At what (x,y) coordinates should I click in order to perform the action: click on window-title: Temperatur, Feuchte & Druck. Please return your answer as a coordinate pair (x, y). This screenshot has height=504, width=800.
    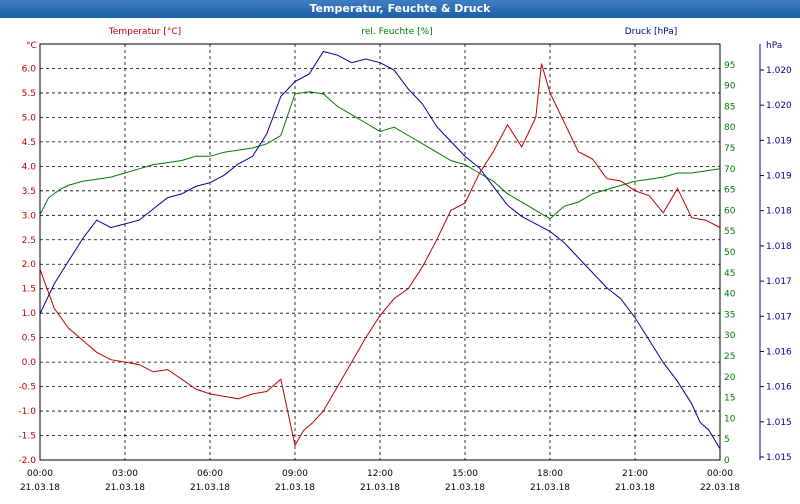
    Looking at the image, I should click on (400, 9).